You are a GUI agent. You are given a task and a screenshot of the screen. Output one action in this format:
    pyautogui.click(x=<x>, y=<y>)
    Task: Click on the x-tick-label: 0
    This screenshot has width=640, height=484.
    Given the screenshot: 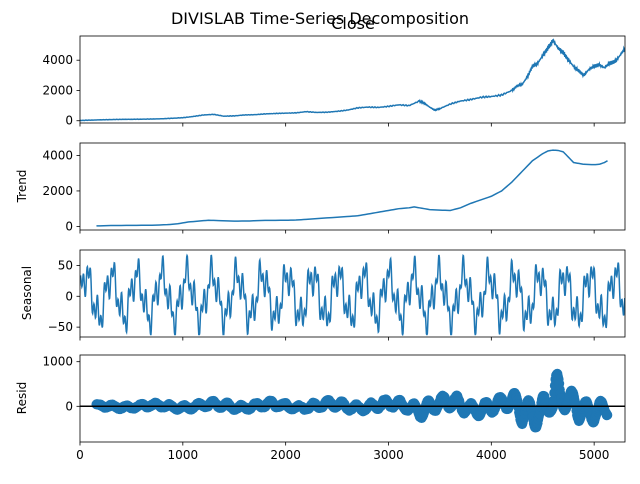 What is the action you would take?
    pyautogui.click(x=80, y=455)
    